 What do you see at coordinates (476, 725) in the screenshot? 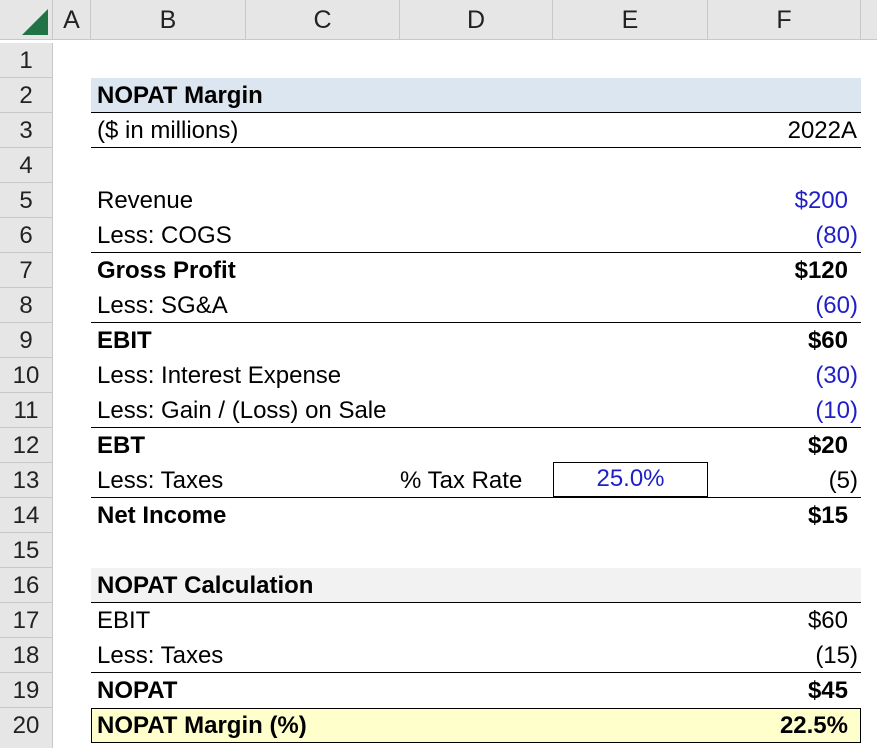
I see `nopat-margin-highlight` at bounding box center [476, 725].